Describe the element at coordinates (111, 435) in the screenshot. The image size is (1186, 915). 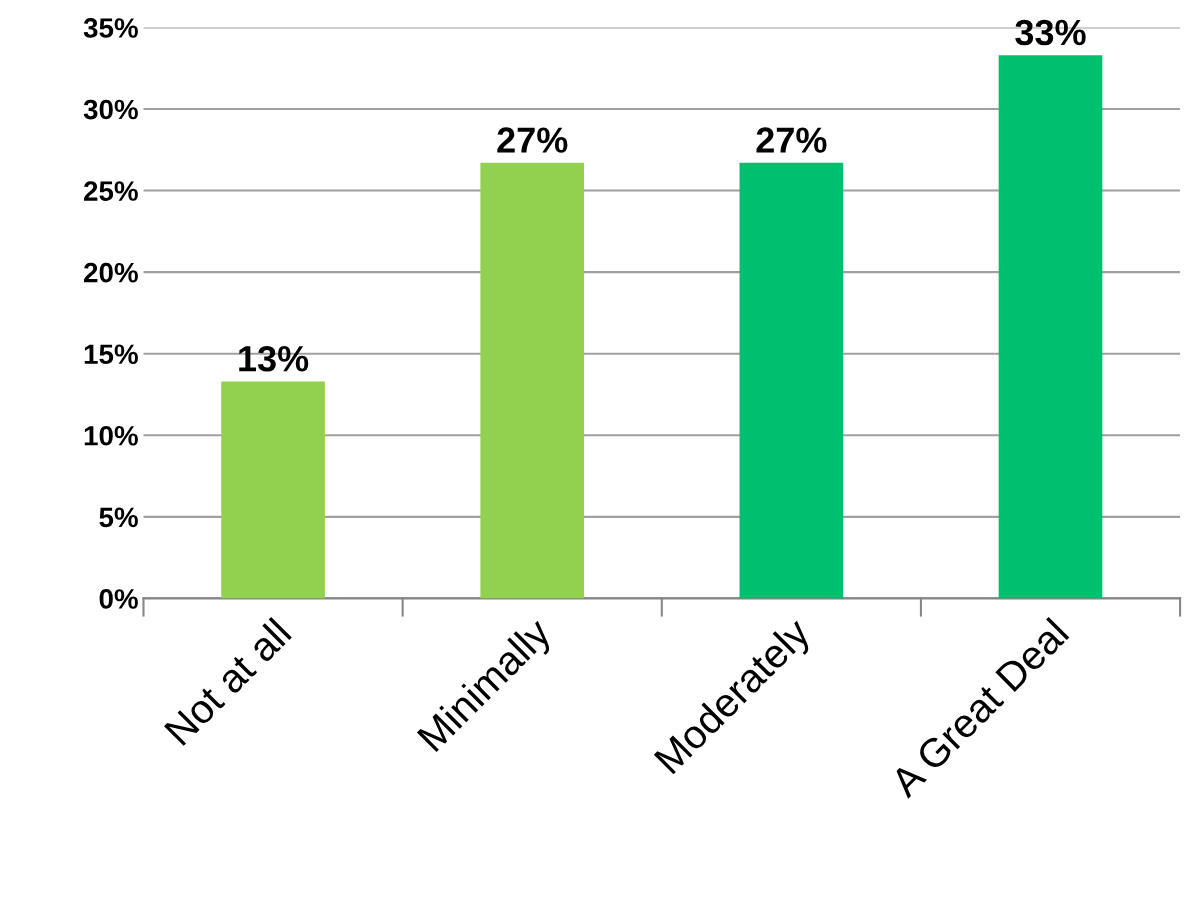
I see `y-tick-label: 10%` at that location.